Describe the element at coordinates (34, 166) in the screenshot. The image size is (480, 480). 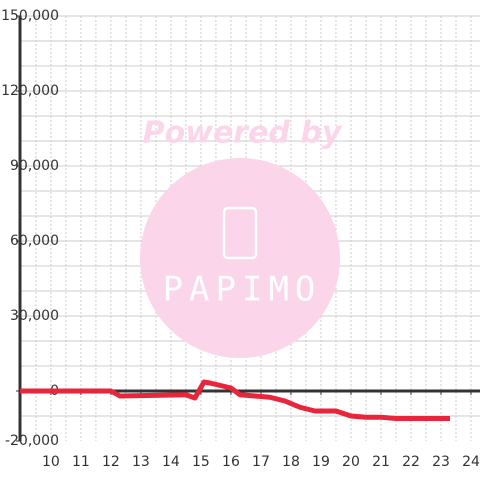
I see `y-tick-label: 90,000` at that location.